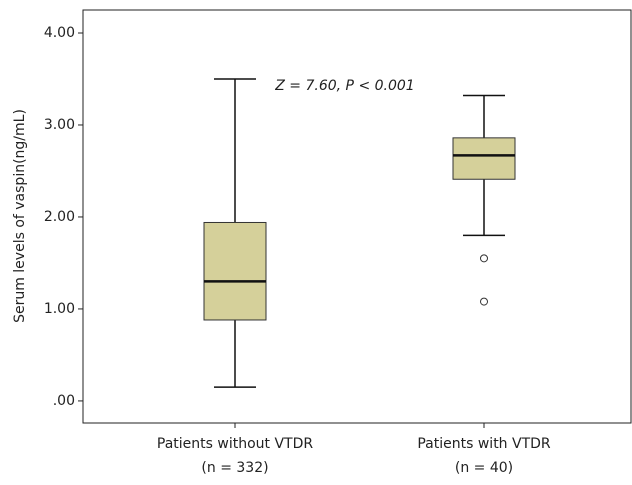 The height and width of the screenshot is (485, 632). Describe the element at coordinates (59, 309) in the screenshot. I see `y-tick-label: 1.00` at that location.